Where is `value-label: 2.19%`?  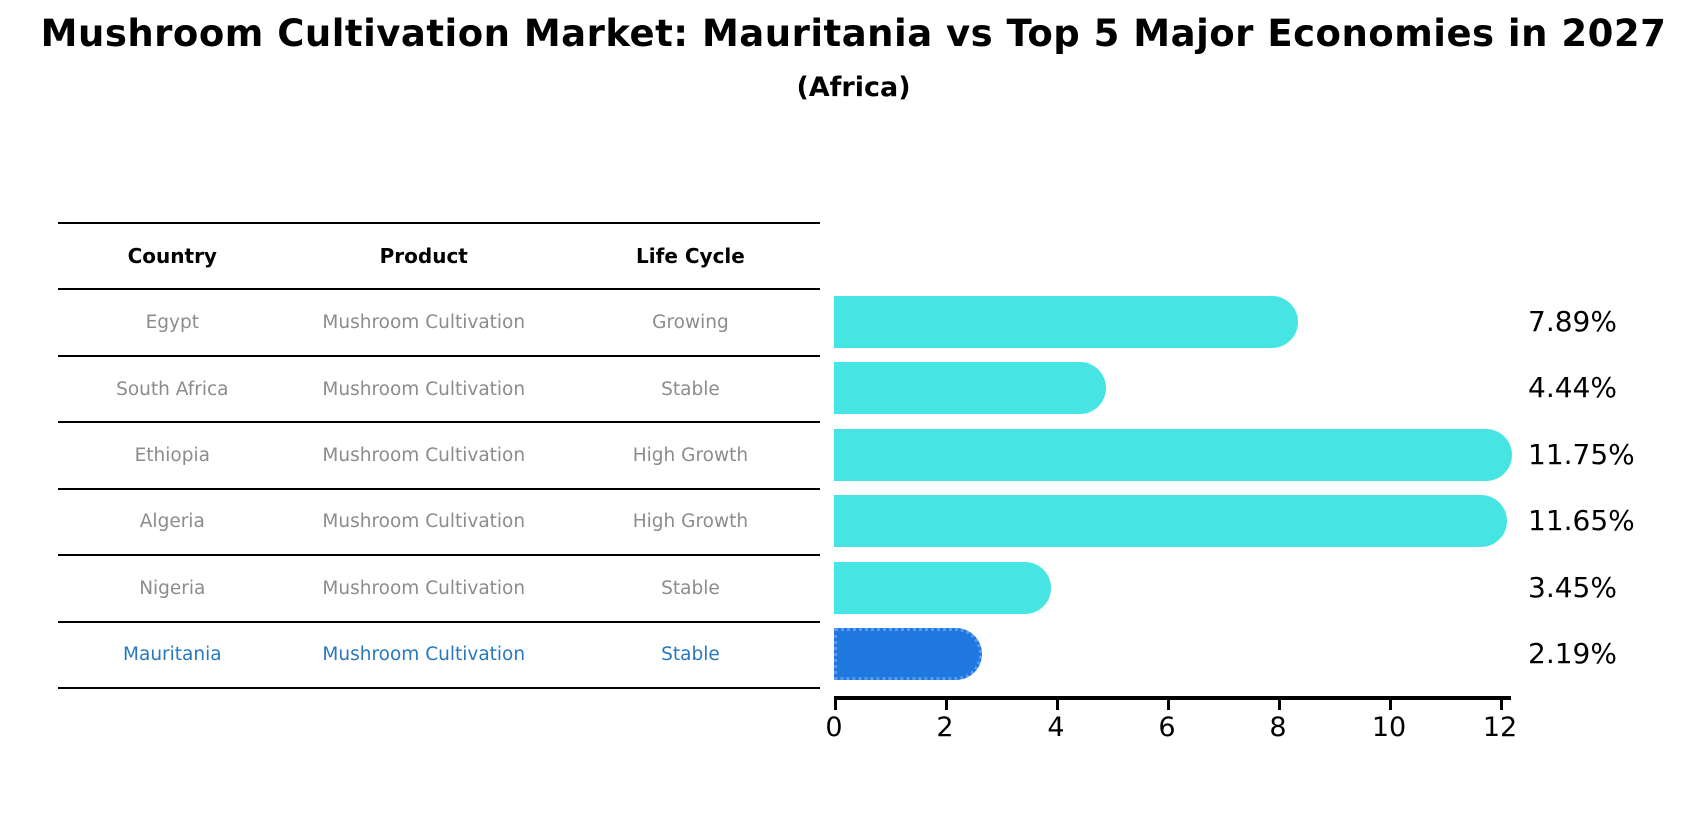
value-label: 2.19% is located at coordinates (1572, 653).